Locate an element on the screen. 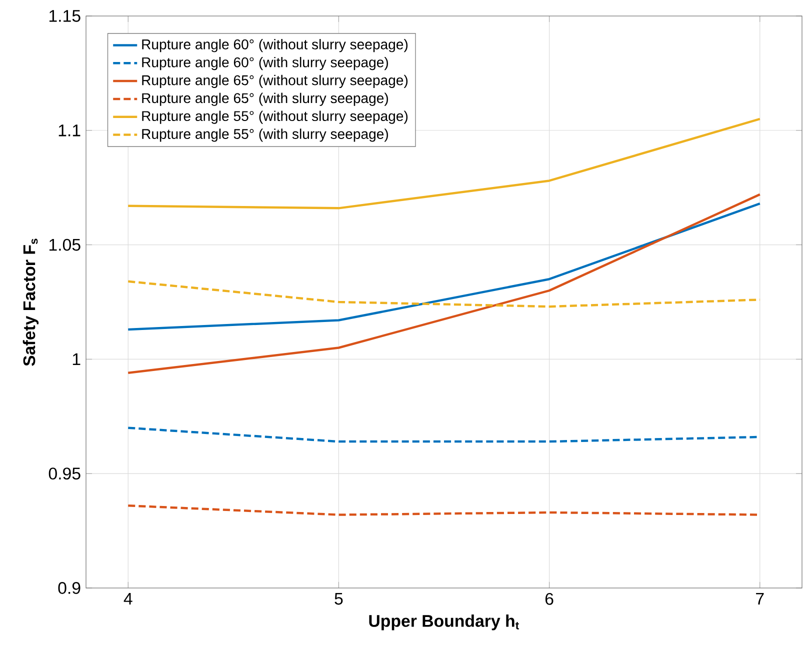  legend-label: Rupture angle 55° (without slurry seepage) is located at coordinates (275, 117).